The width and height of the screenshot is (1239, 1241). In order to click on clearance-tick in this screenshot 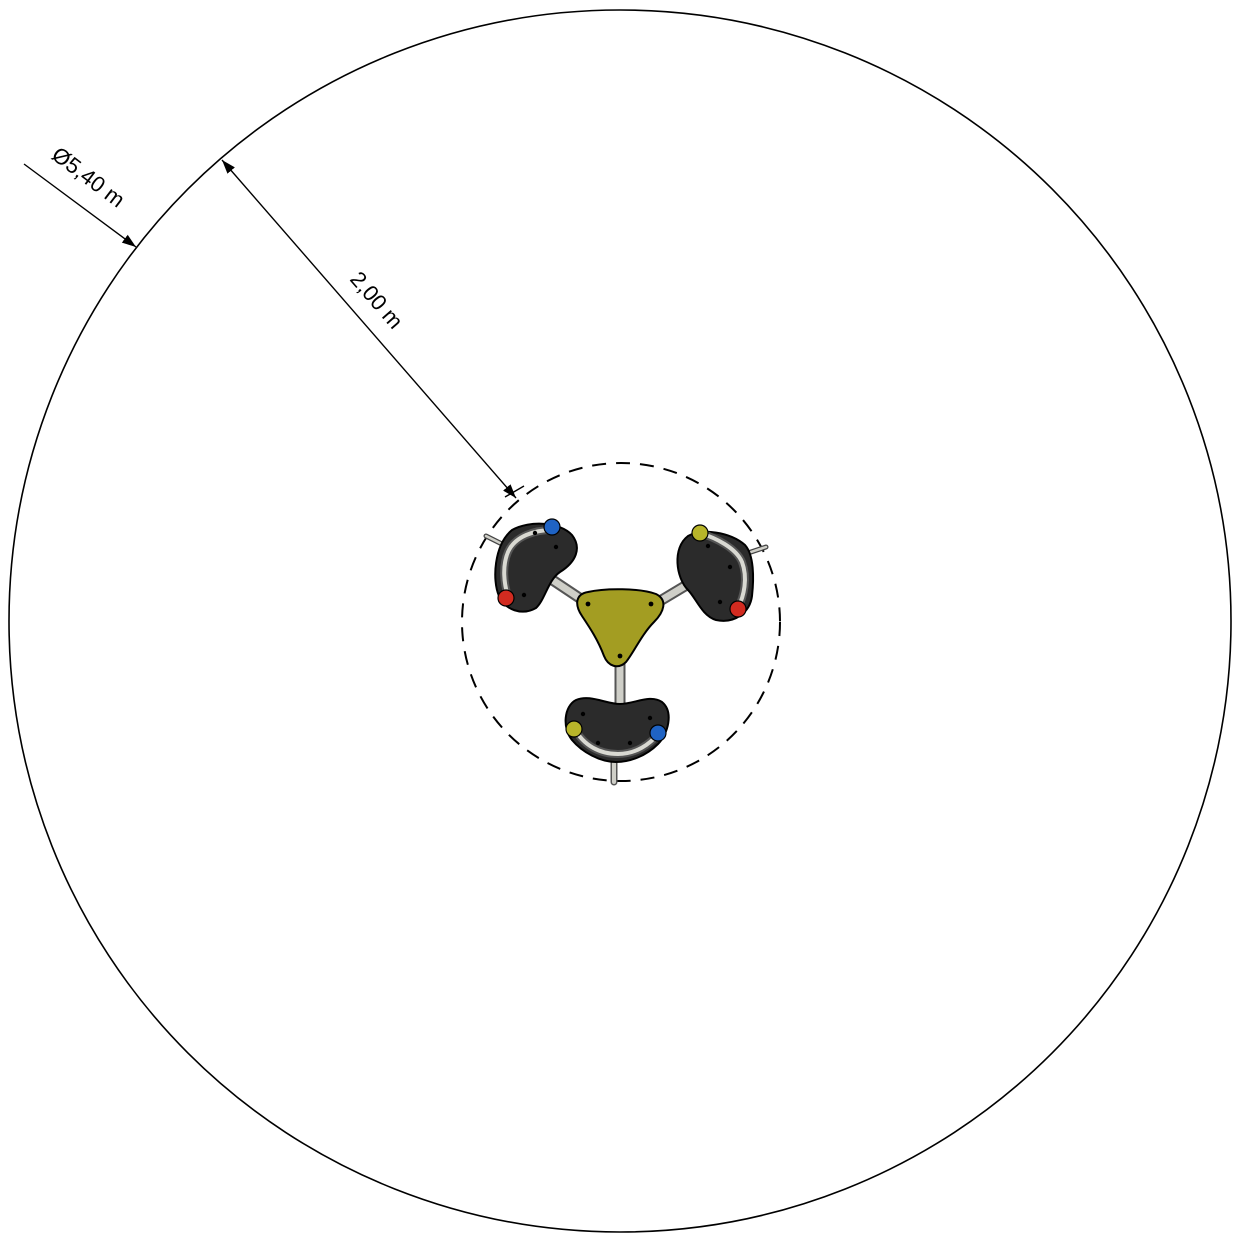, I will do `click(514, 491)`.